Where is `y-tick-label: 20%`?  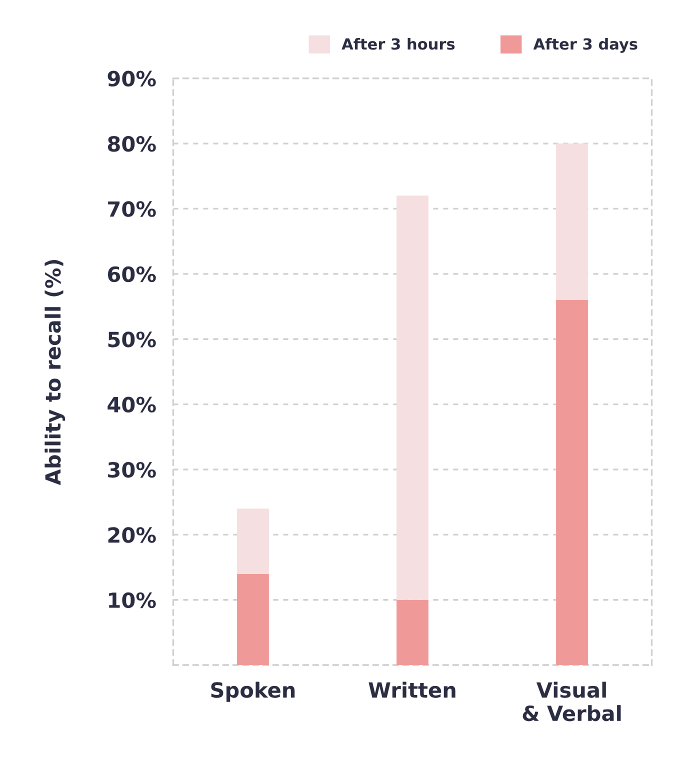
y-tick-label: 20% is located at coordinates (132, 535).